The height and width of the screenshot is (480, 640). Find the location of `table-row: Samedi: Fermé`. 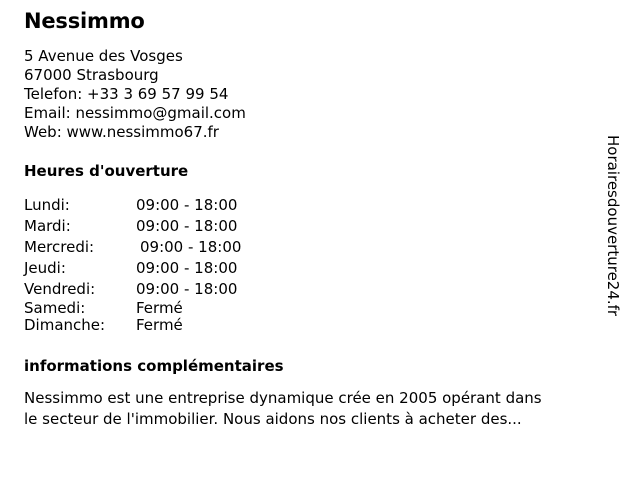

table-row: Samedi: Fermé is located at coordinates (132, 308).